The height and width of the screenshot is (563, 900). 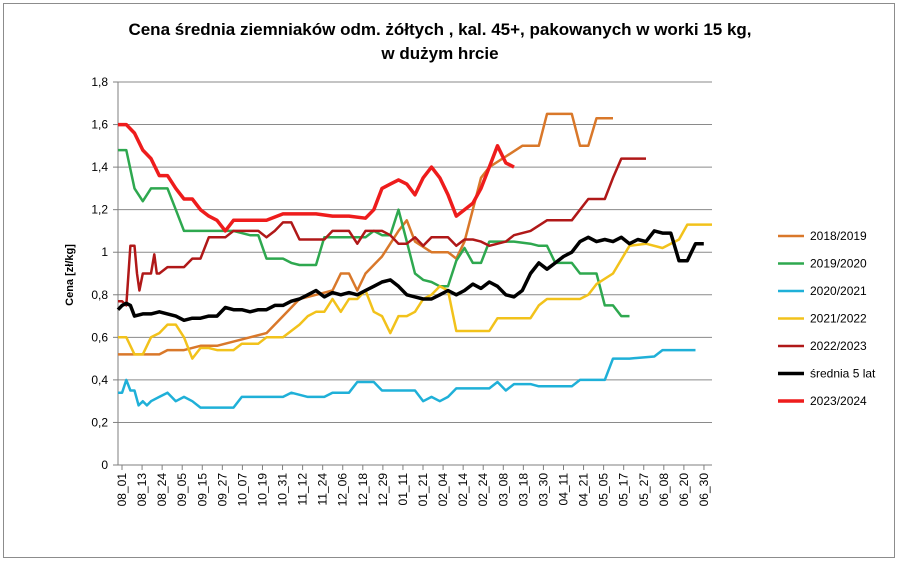 I want to click on x-tick-label: 01_21, so click(x=423, y=490).